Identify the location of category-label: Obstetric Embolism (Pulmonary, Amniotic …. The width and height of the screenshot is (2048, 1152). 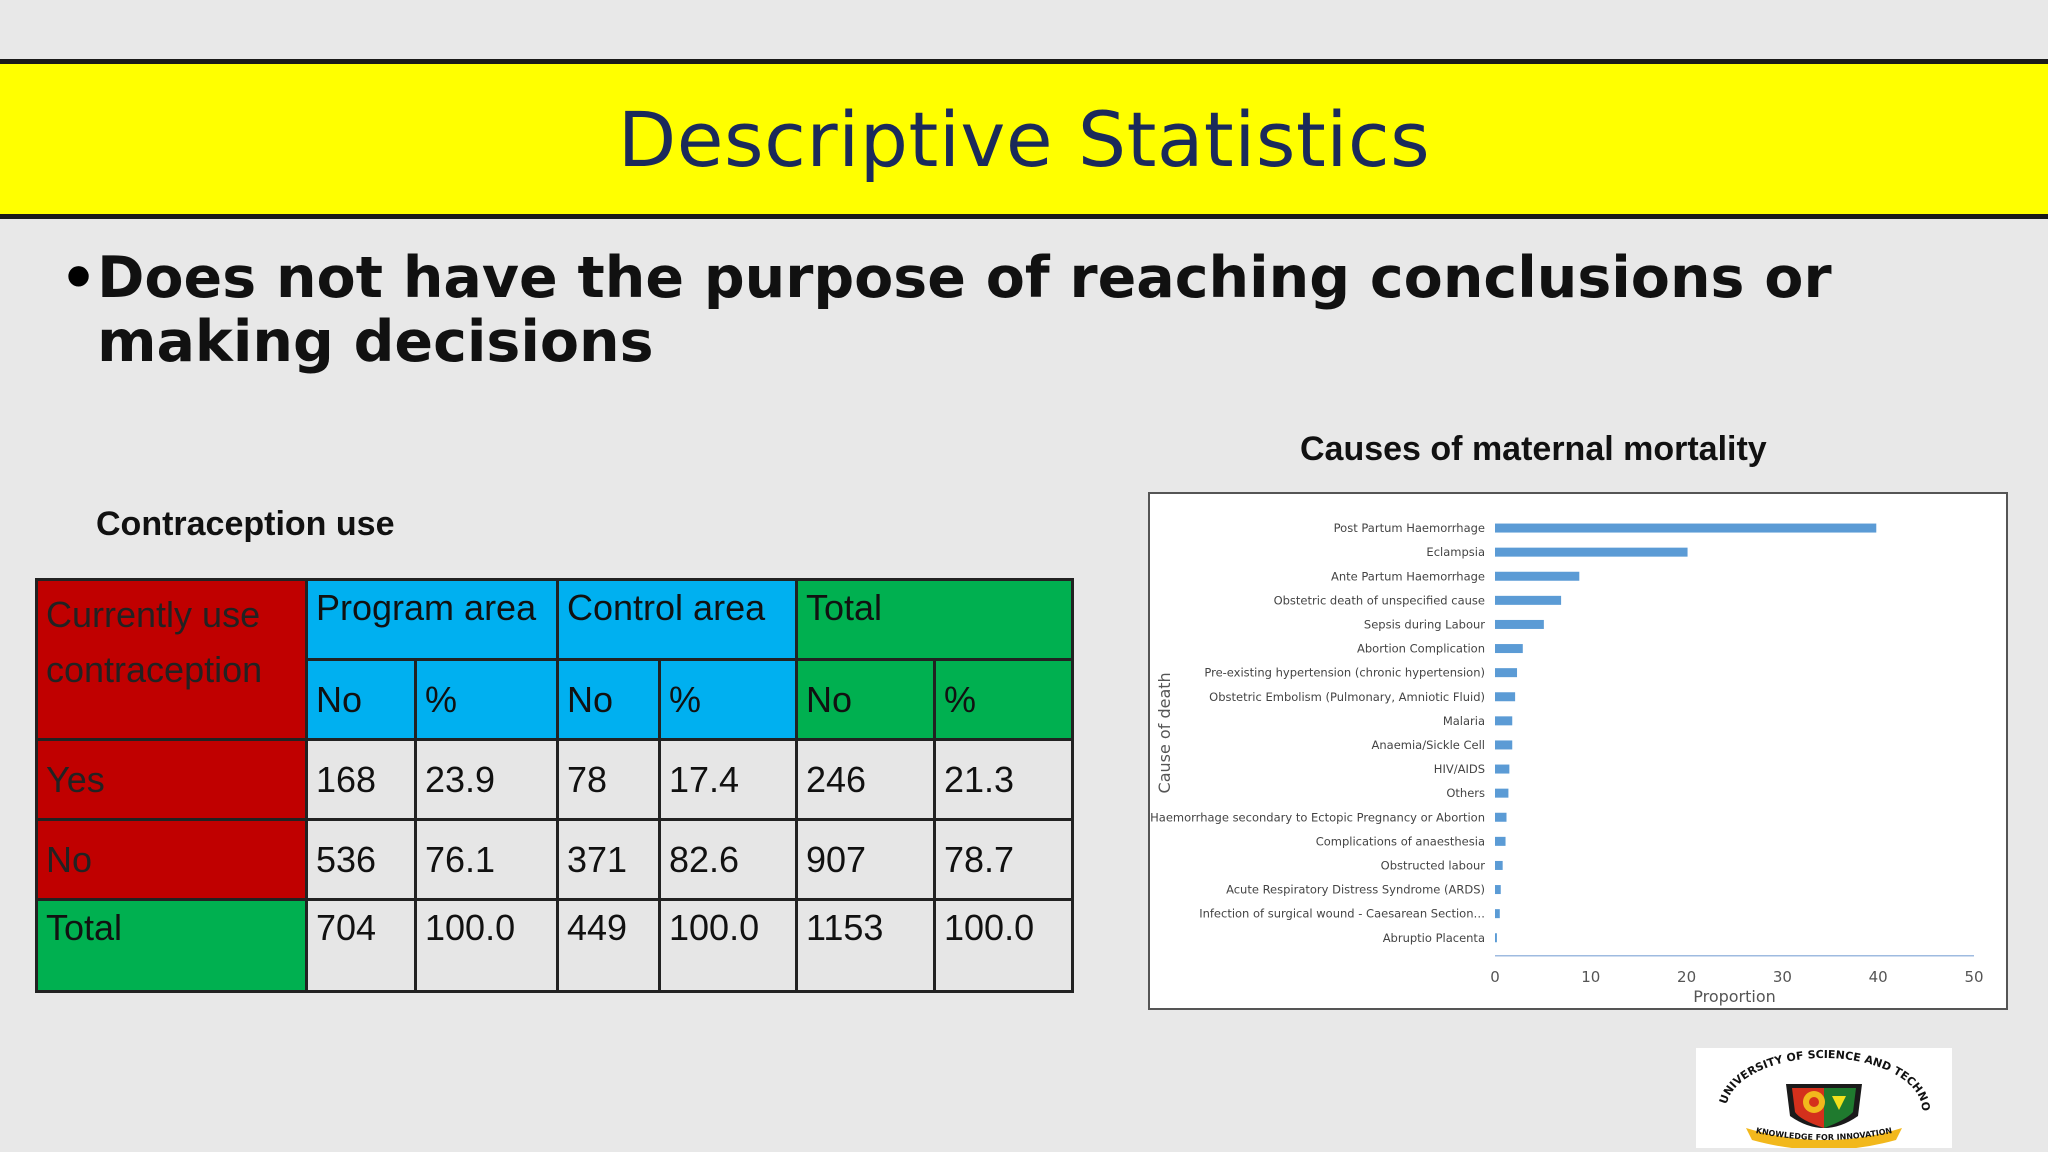
(1347, 697).